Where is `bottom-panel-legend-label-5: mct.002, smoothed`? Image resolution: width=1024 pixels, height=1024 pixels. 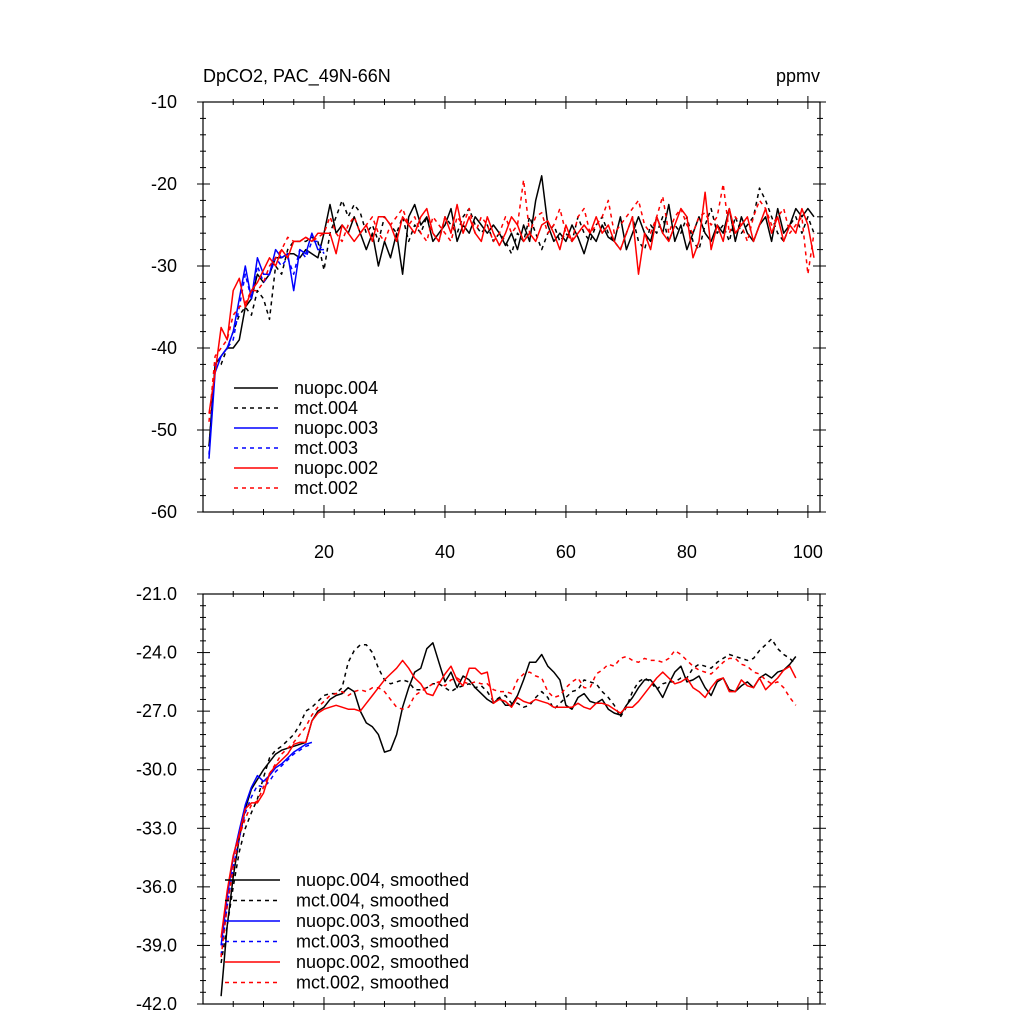
bottom-panel-legend-label-5: mct.002, smoothed is located at coordinates (372, 983).